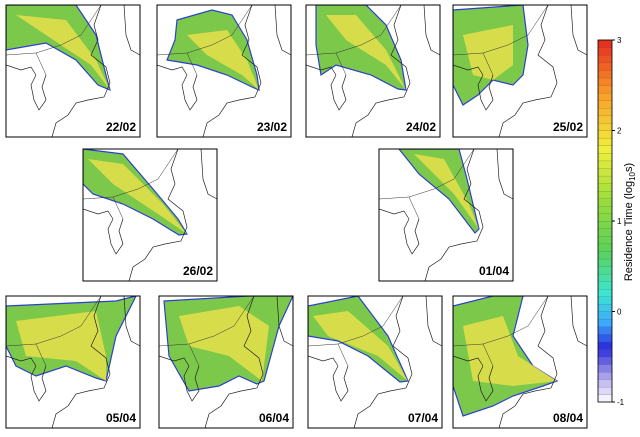 The width and height of the screenshot is (640, 437). Describe the element at coordinates (274, 418) in the screenshot. I see `panel-label: 06/04` at that location.